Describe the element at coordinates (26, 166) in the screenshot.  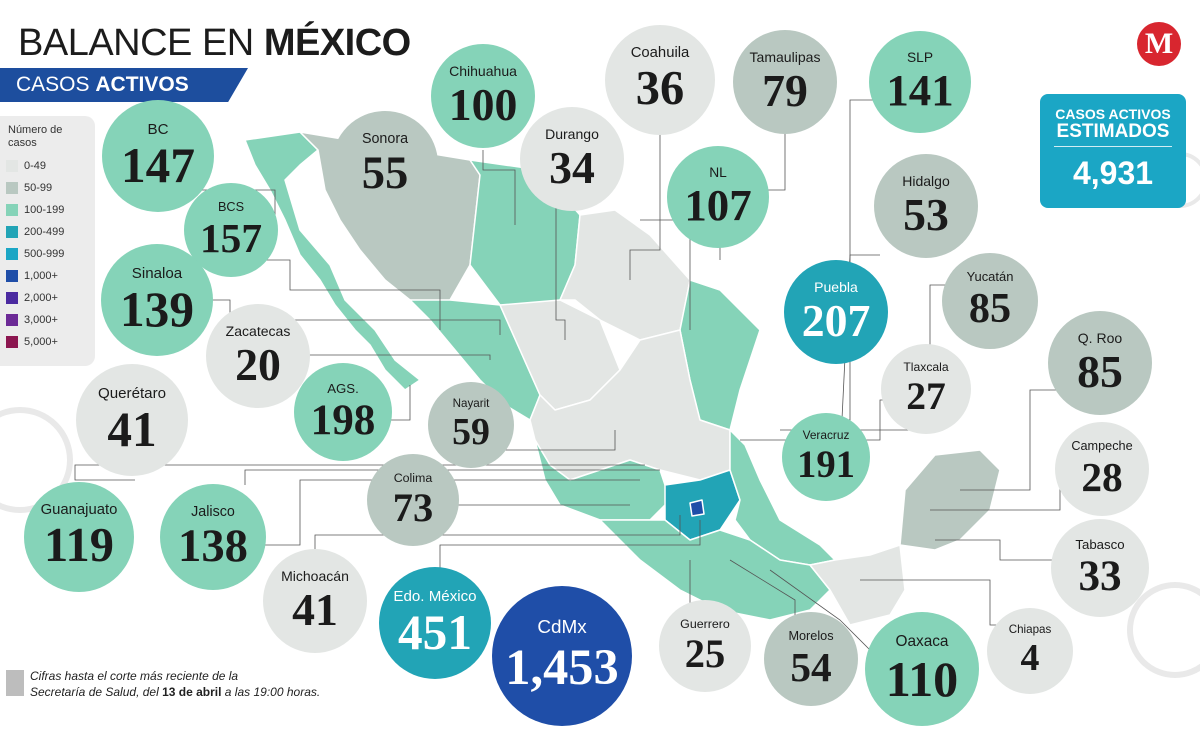
I see `legend-item: 0-49` at that location.